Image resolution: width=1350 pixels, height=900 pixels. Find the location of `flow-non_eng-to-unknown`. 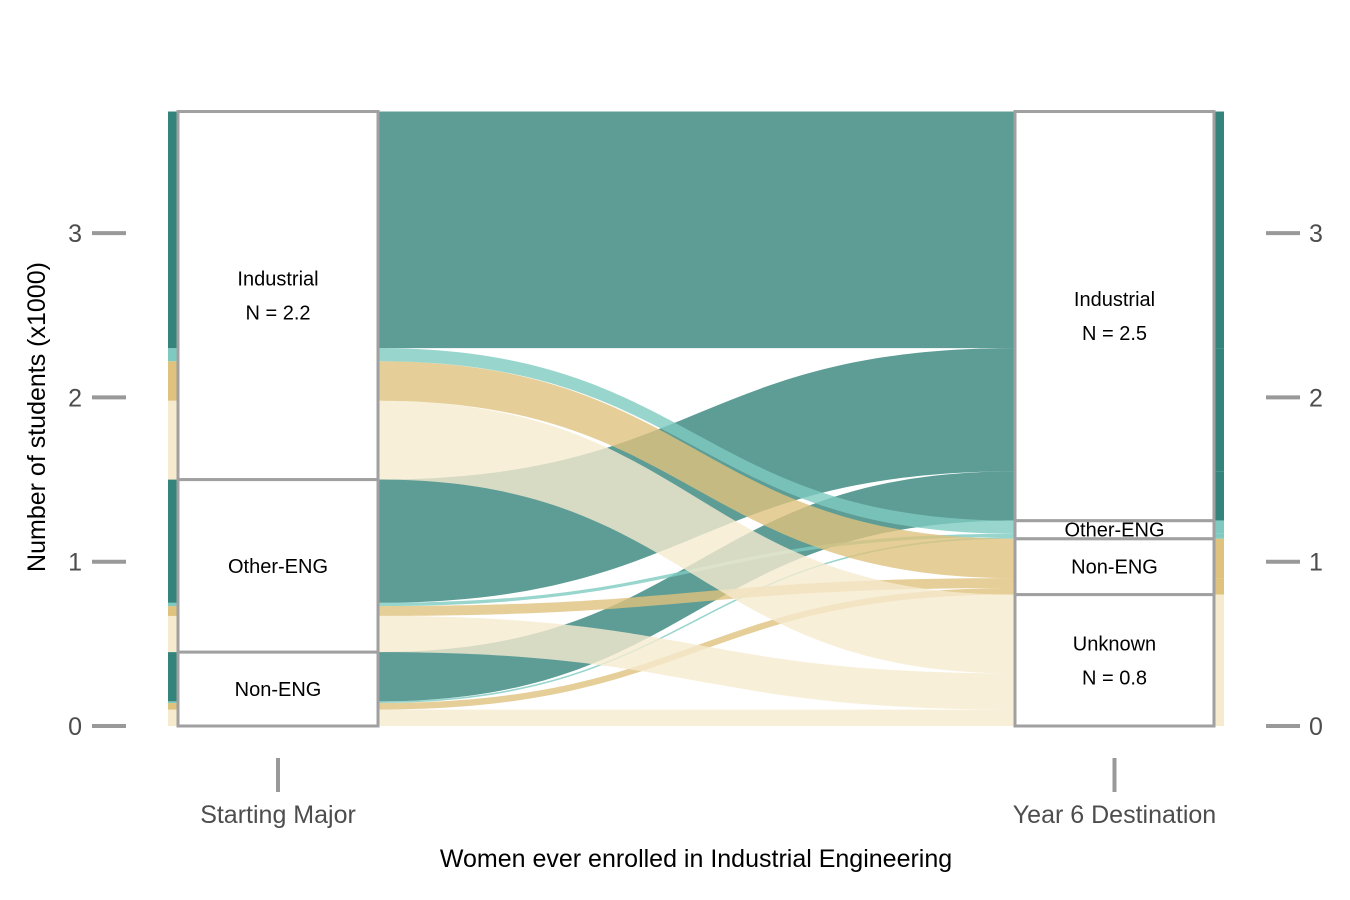

flow-non_eng-to-unknown is located at coordinates (696, 717).